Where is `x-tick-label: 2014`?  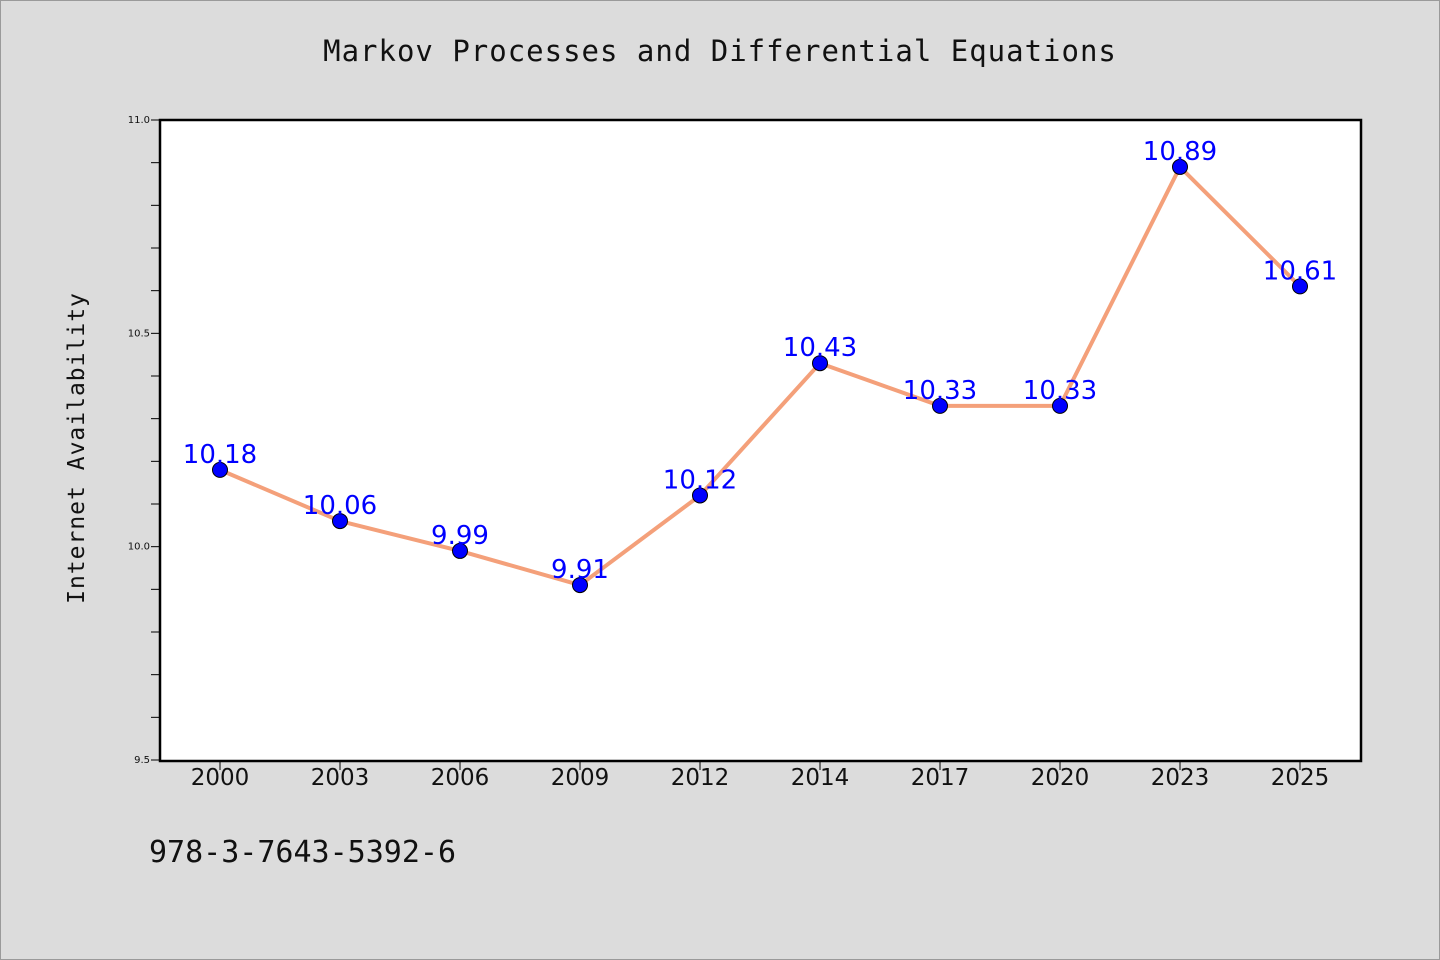 x-tick-label: 2014 is located at coordinates (820, 778).